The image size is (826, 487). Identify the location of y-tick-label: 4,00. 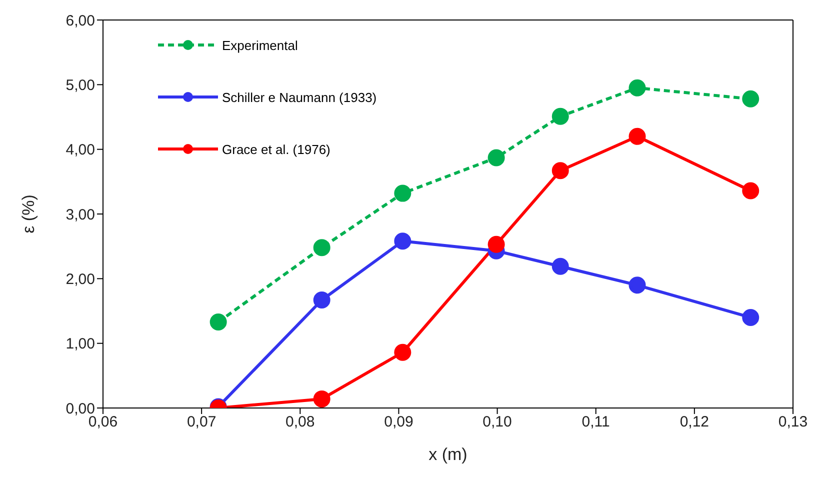
(80, 150).